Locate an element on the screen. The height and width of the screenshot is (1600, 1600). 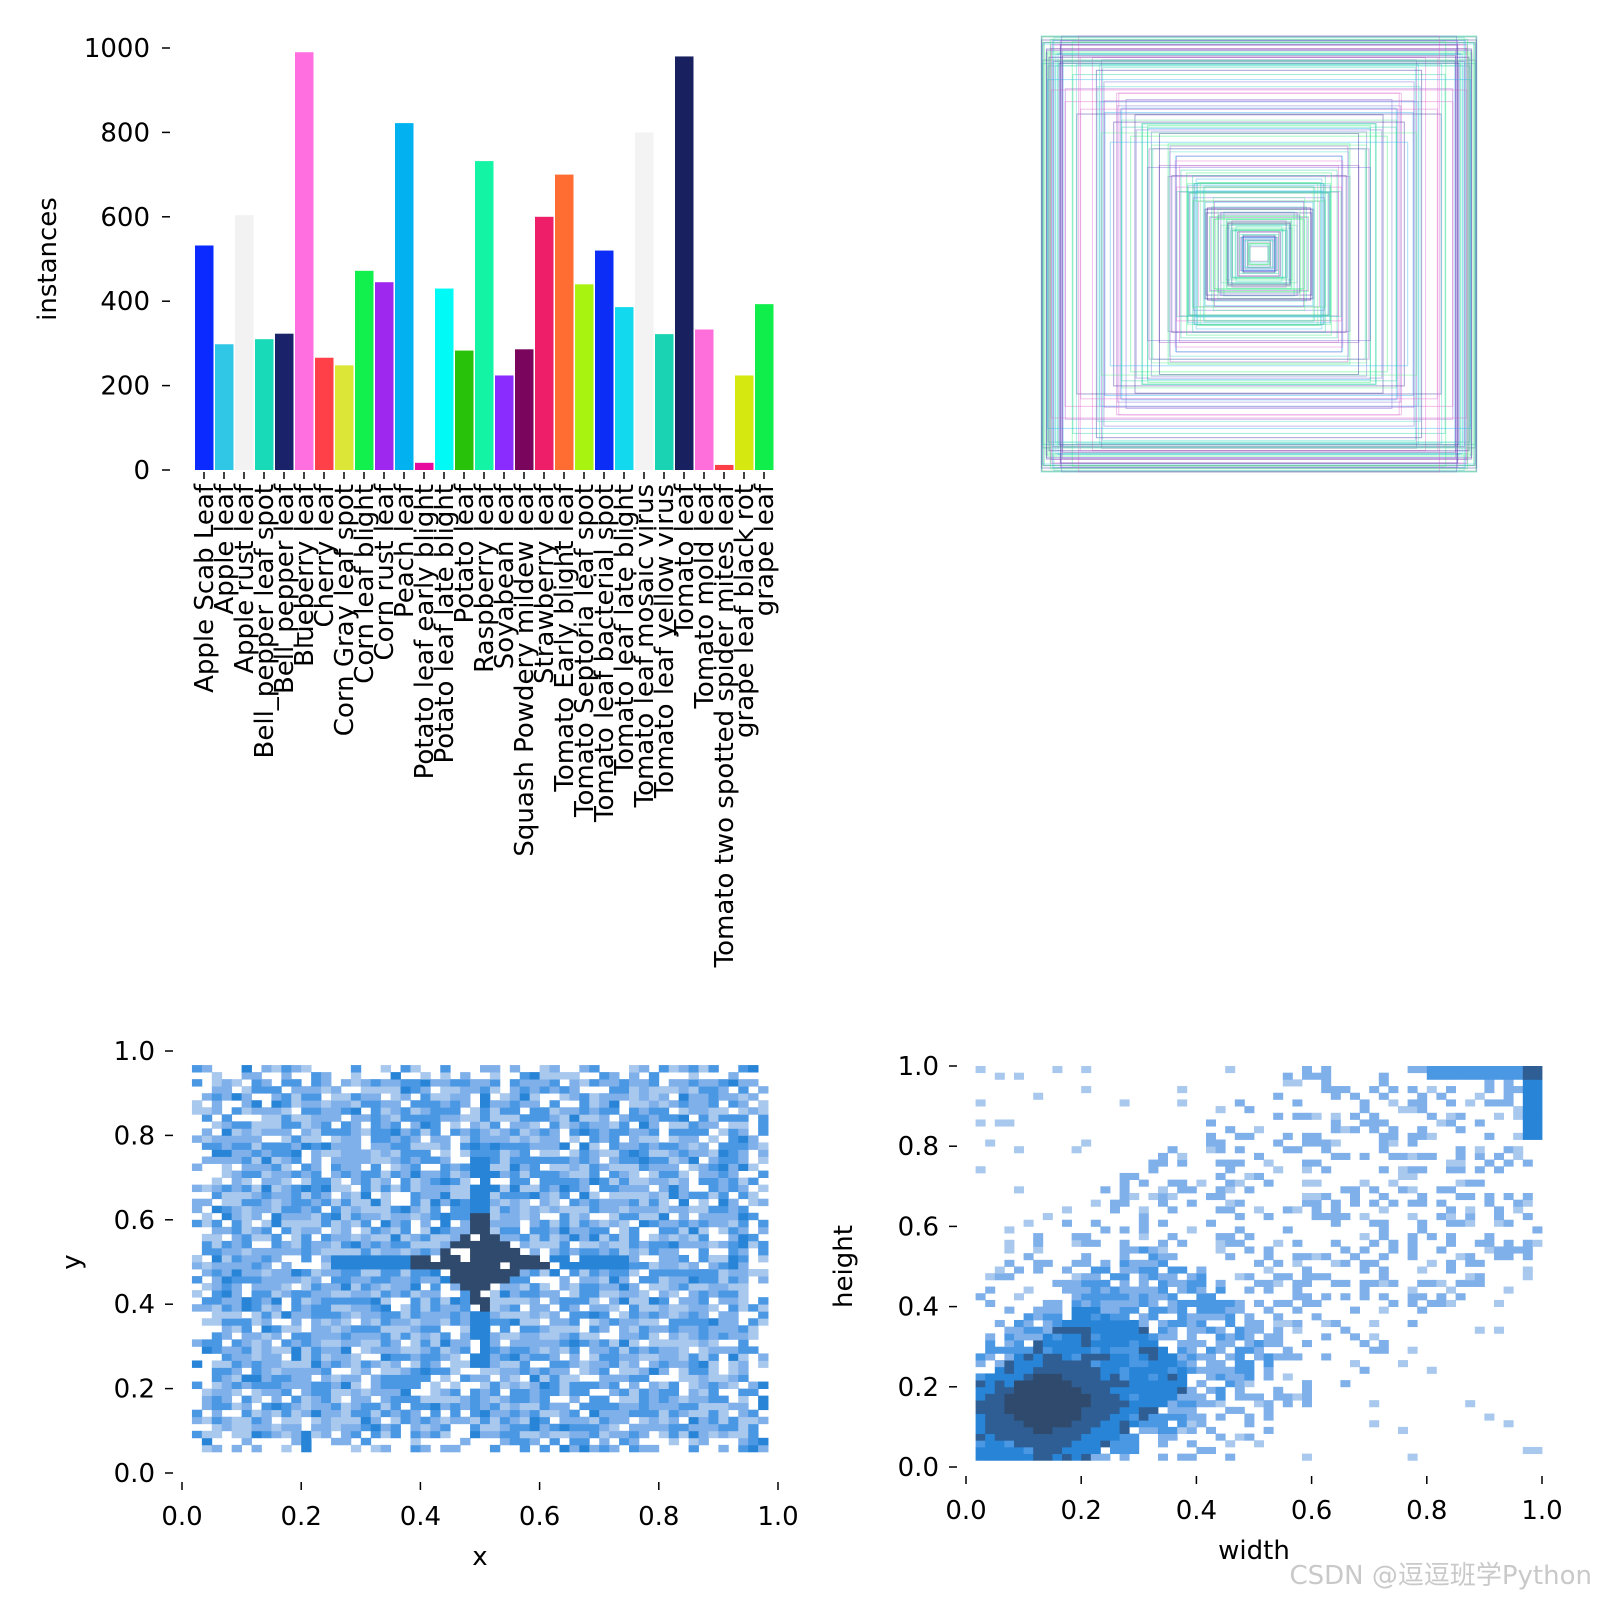
bounding-box is located at coordinates (1259, 254).